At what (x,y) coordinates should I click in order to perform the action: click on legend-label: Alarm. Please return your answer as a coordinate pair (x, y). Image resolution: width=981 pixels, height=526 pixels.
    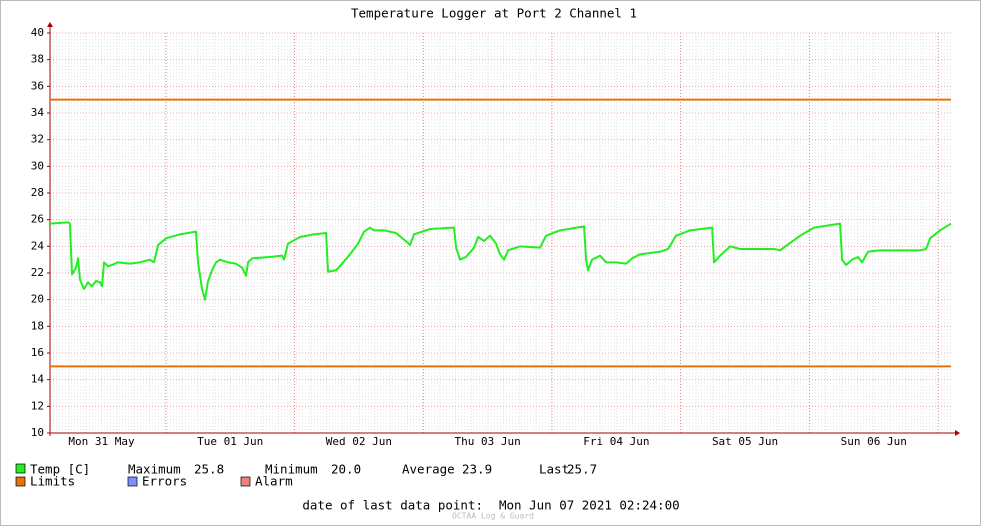
    Looking at the image, I should click on (274, 481).